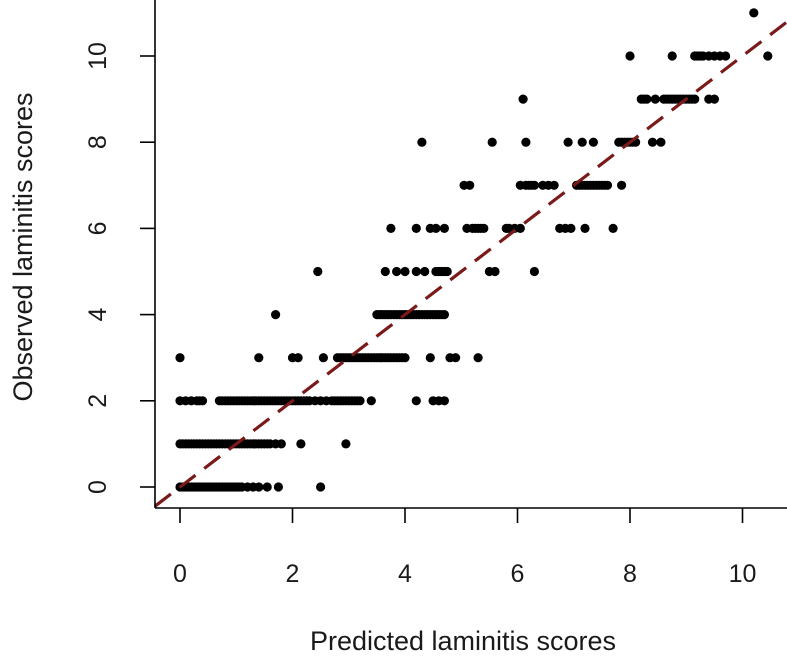 Image resolution: width=787 pixels, height=662 pixels. Describe the element at coordinates (98, 56) in the screenshot. I see `y-tick-label: 10` at that location.